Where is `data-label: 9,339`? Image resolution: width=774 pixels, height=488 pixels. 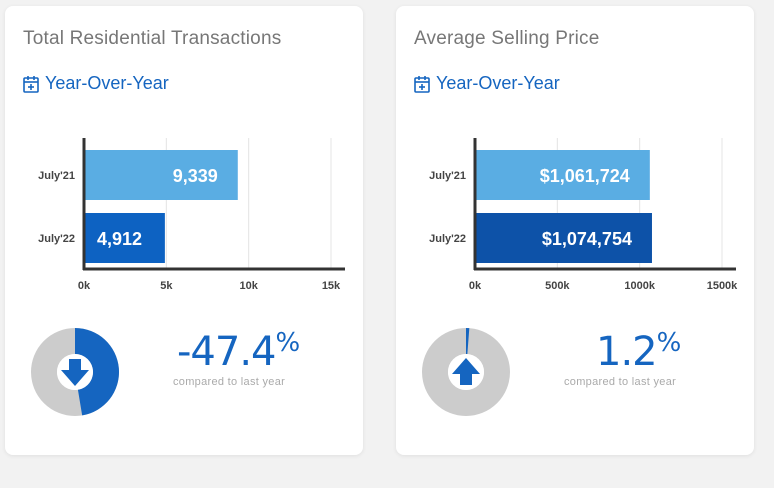
data-label: 9,339 is located at coordinates (195, 176).